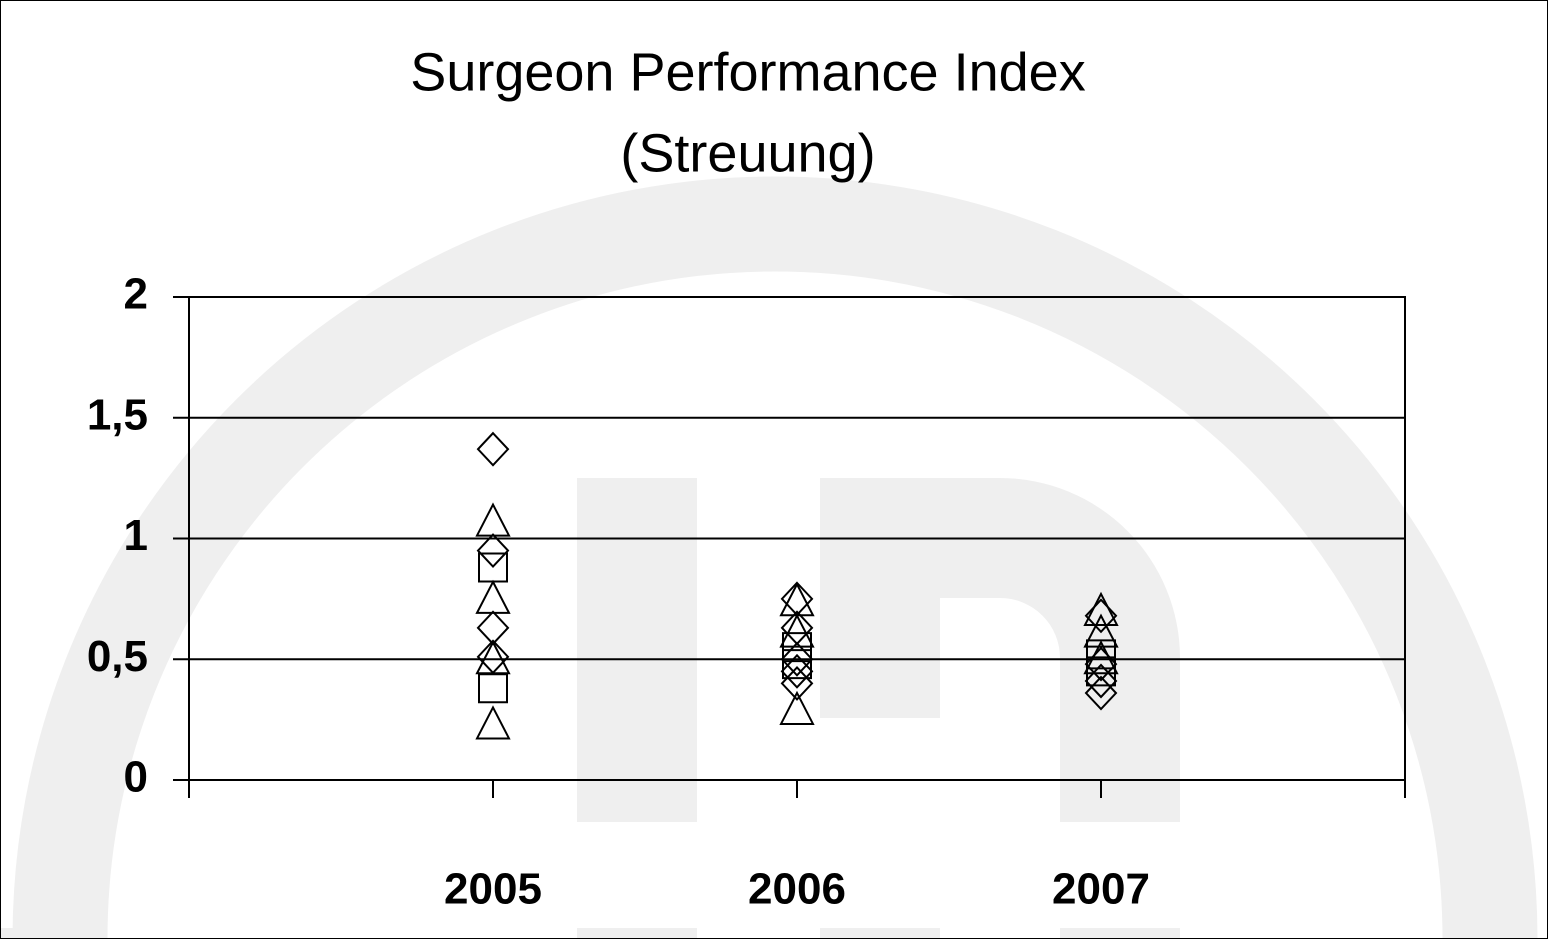 The height and width of the screenshot is (939, 1548). I want to click on x-tick-label: 2006, so click(797, 889).